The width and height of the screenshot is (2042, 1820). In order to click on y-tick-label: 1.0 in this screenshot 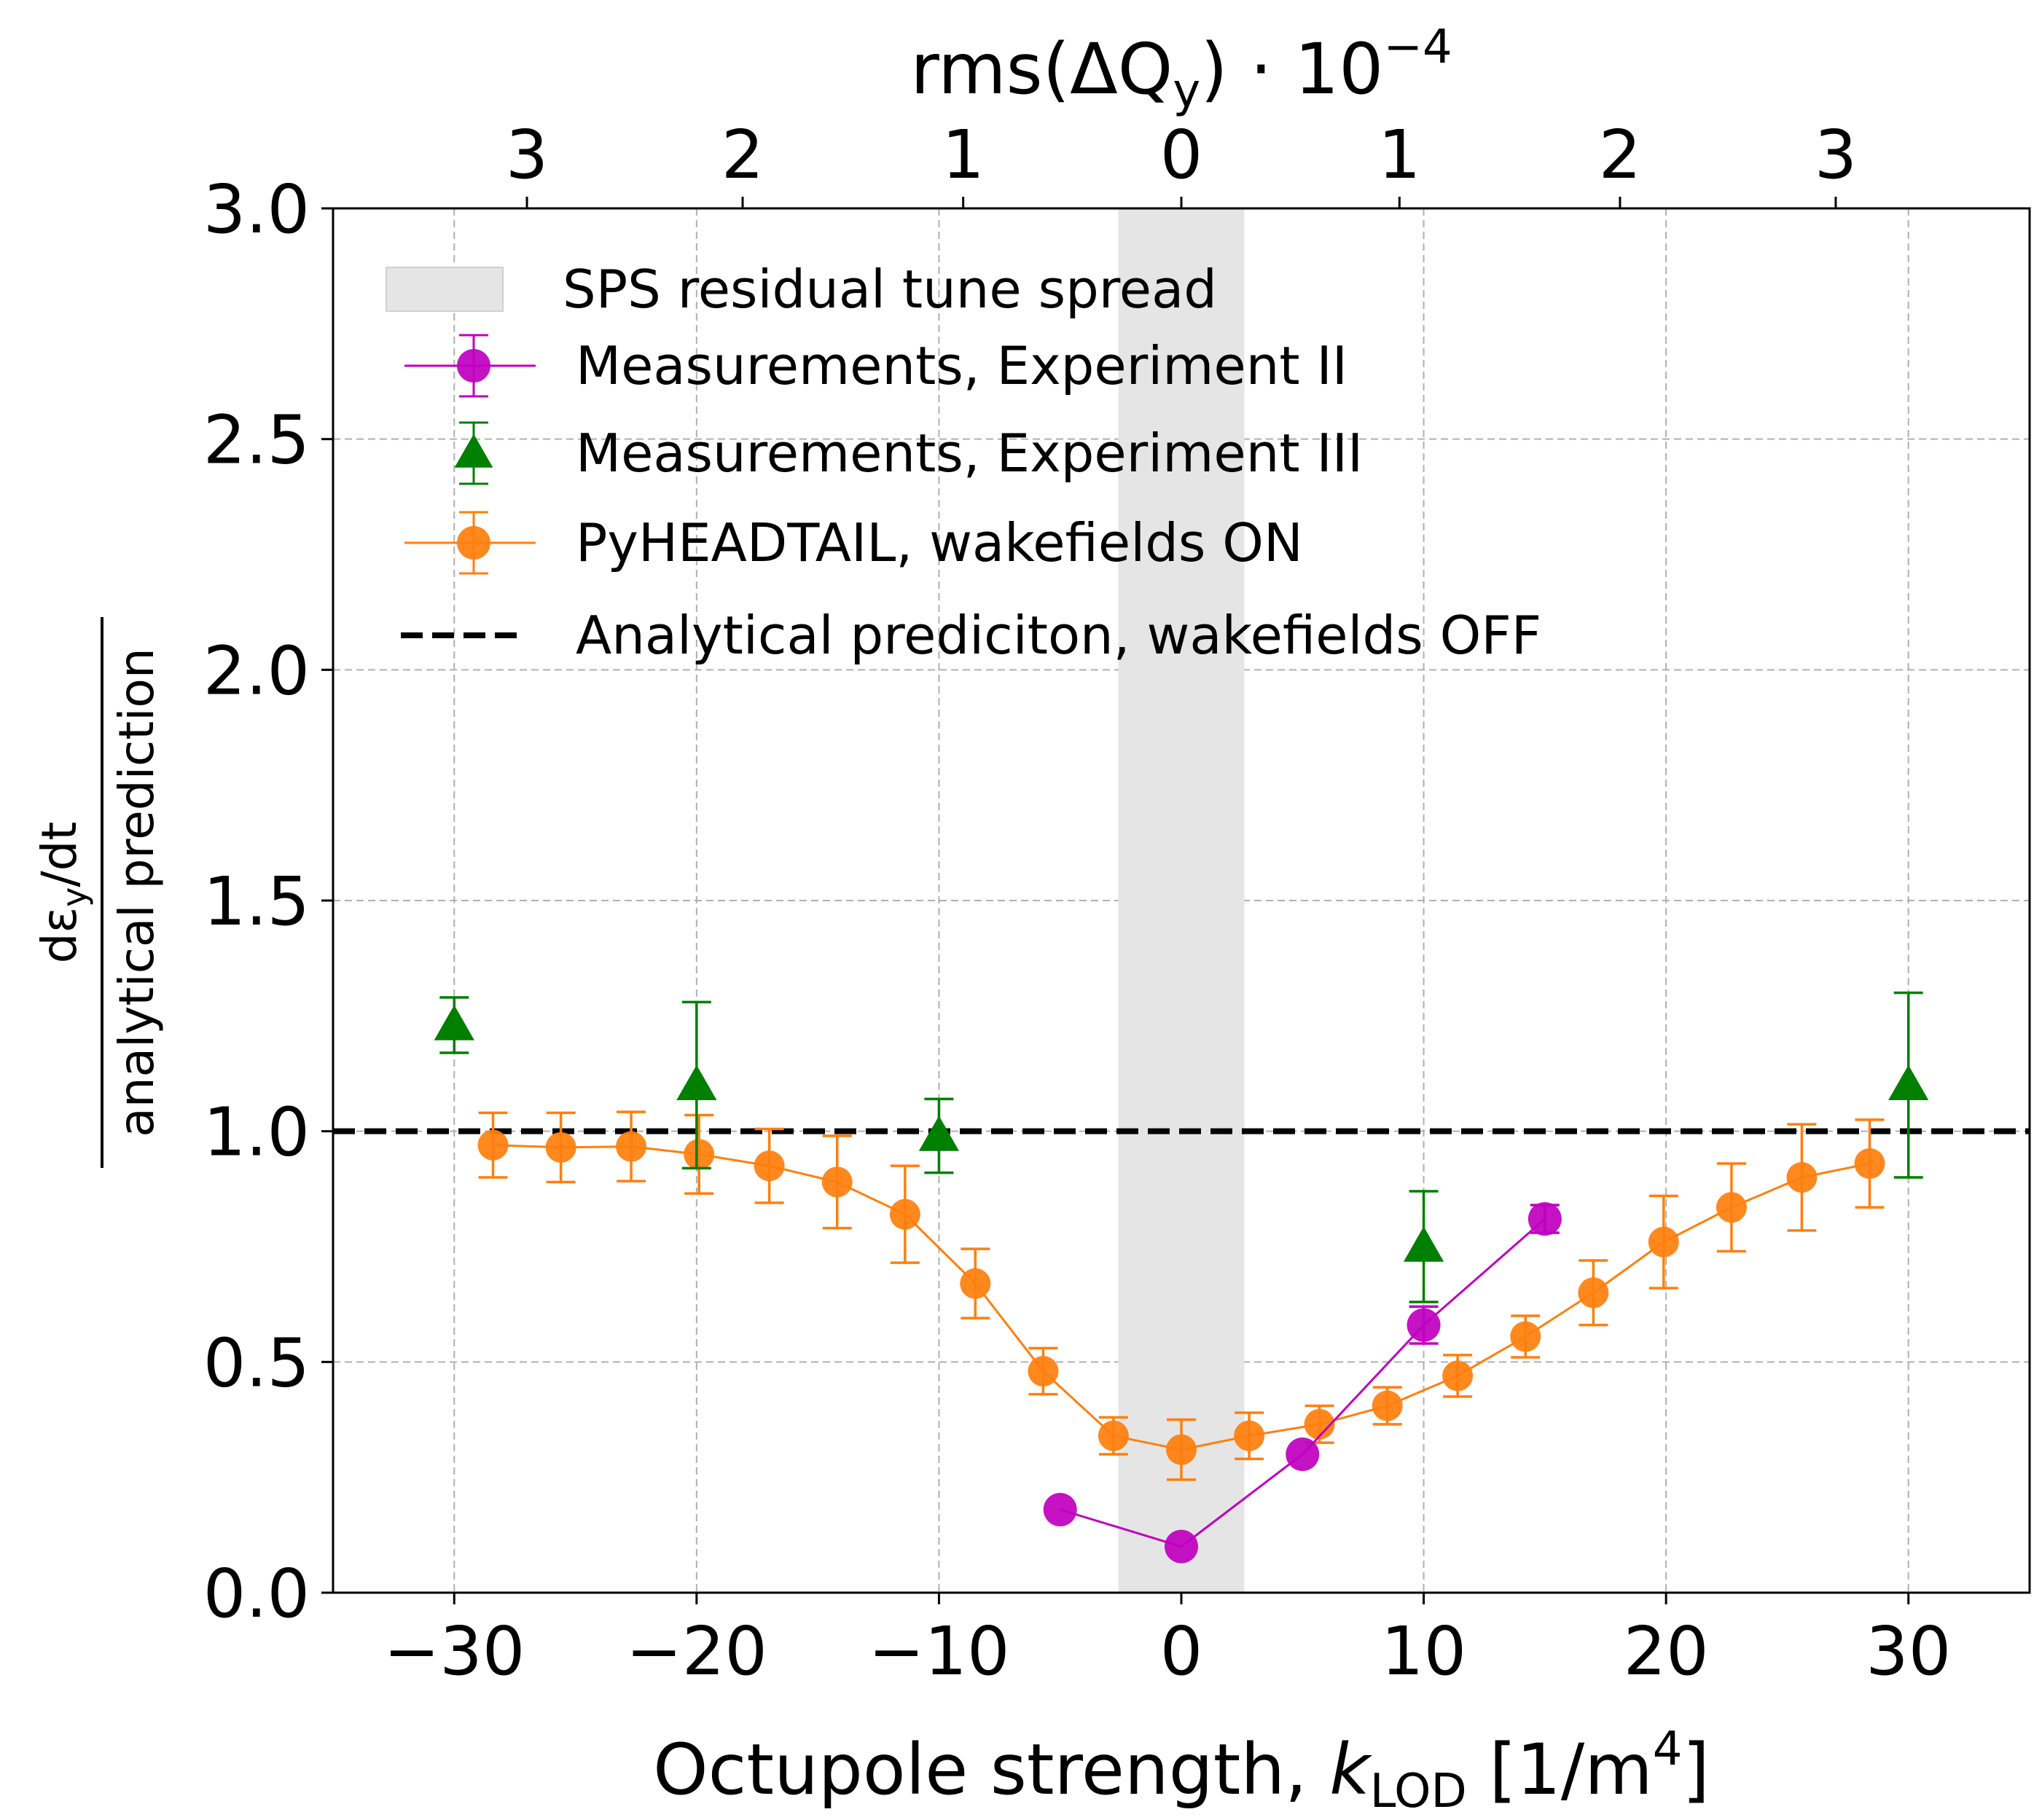, I will do `click(256, 1133)`.